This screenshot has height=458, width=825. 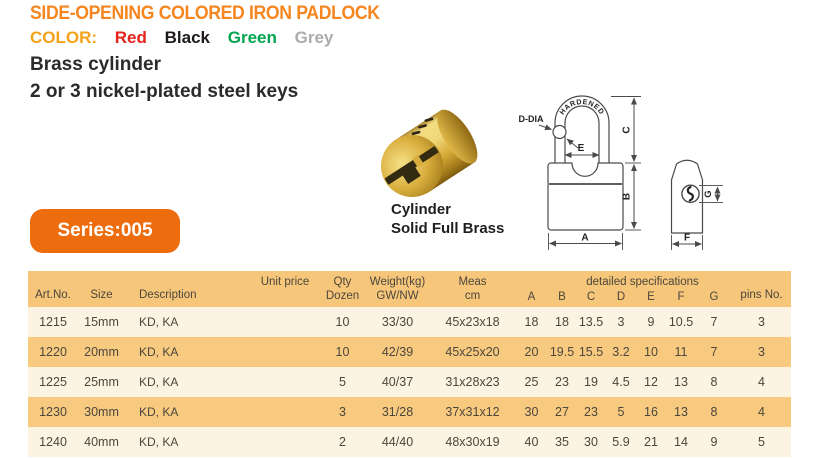 I want to click on column-header-description: Description, so click(x=187, y=289).